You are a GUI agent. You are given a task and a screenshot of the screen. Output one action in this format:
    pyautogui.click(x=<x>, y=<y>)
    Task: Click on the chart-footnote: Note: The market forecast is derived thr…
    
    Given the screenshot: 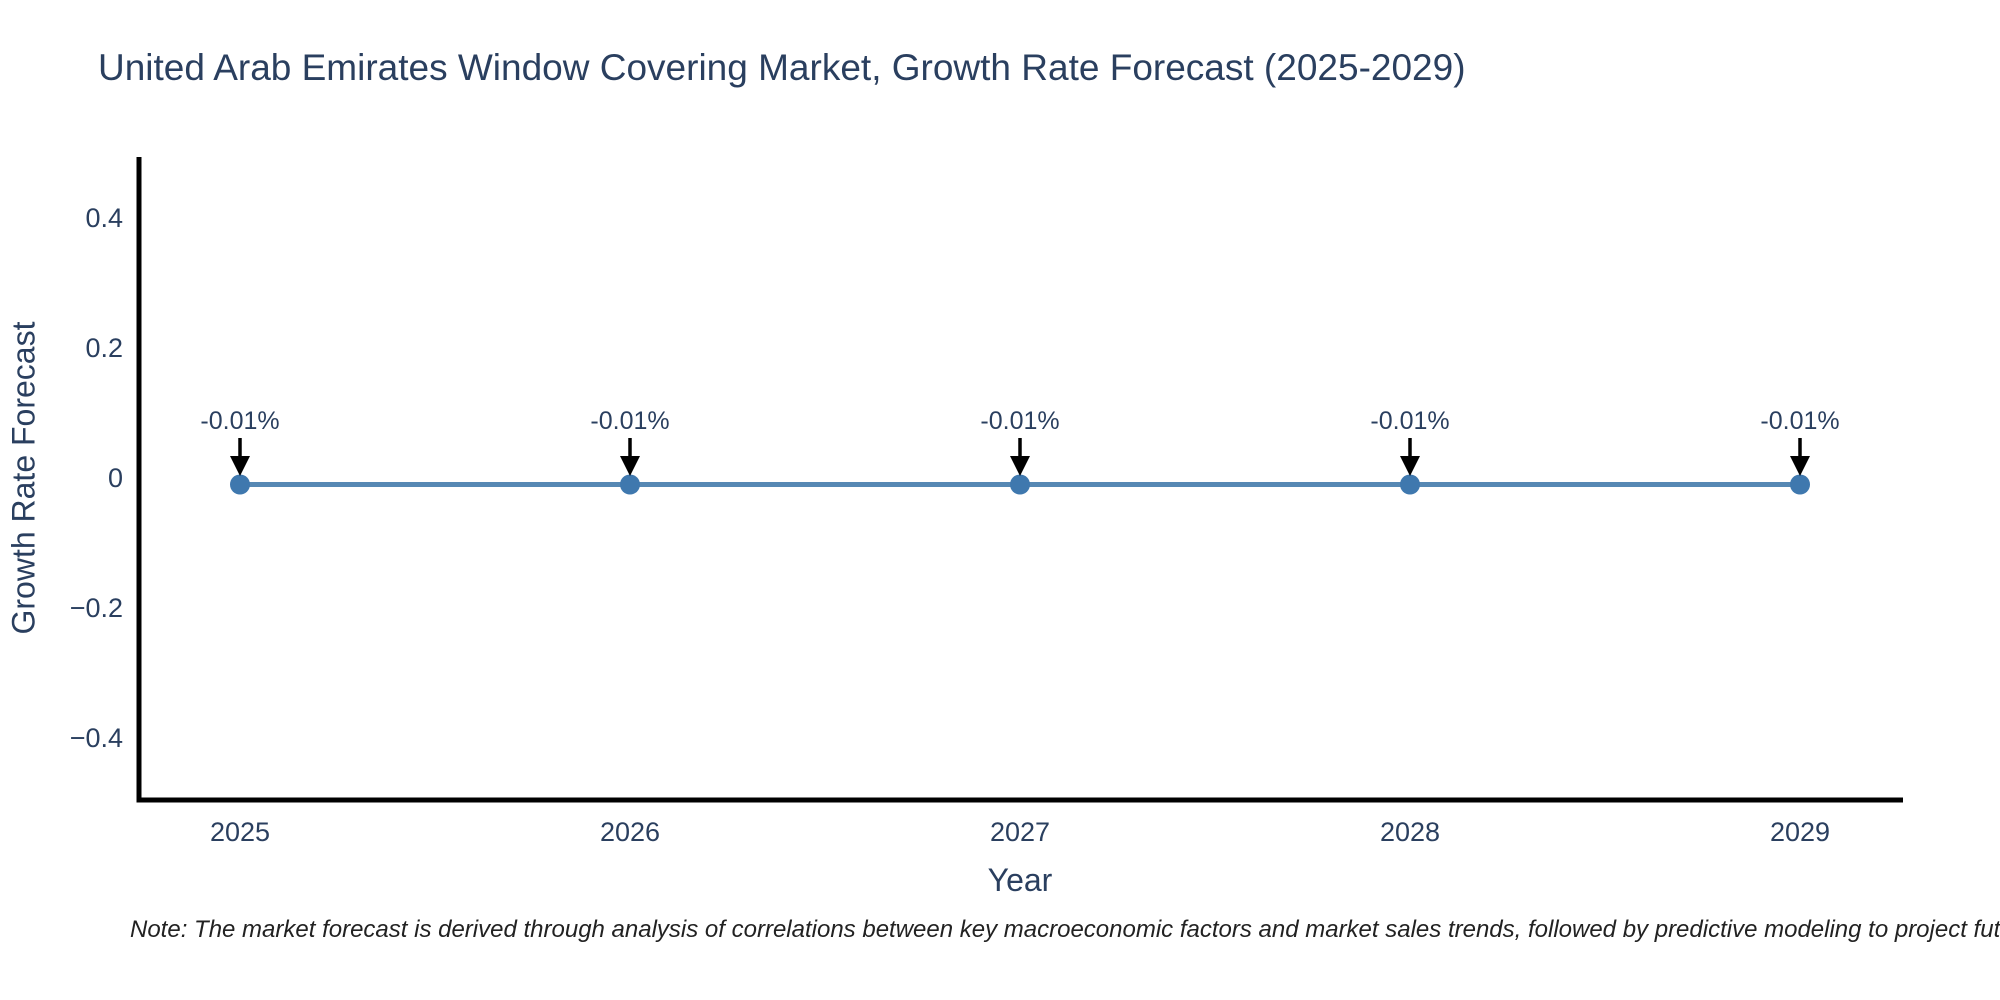 What is the action you would take?
    pyautogui.click(x=1065, y=929)
    